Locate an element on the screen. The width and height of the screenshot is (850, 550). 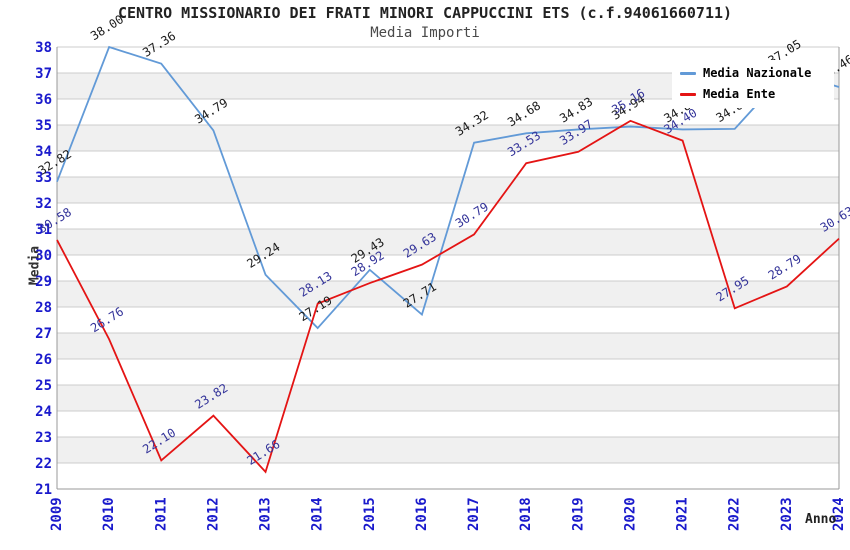
svg-text: 32 is located at coordinates (43, 204).